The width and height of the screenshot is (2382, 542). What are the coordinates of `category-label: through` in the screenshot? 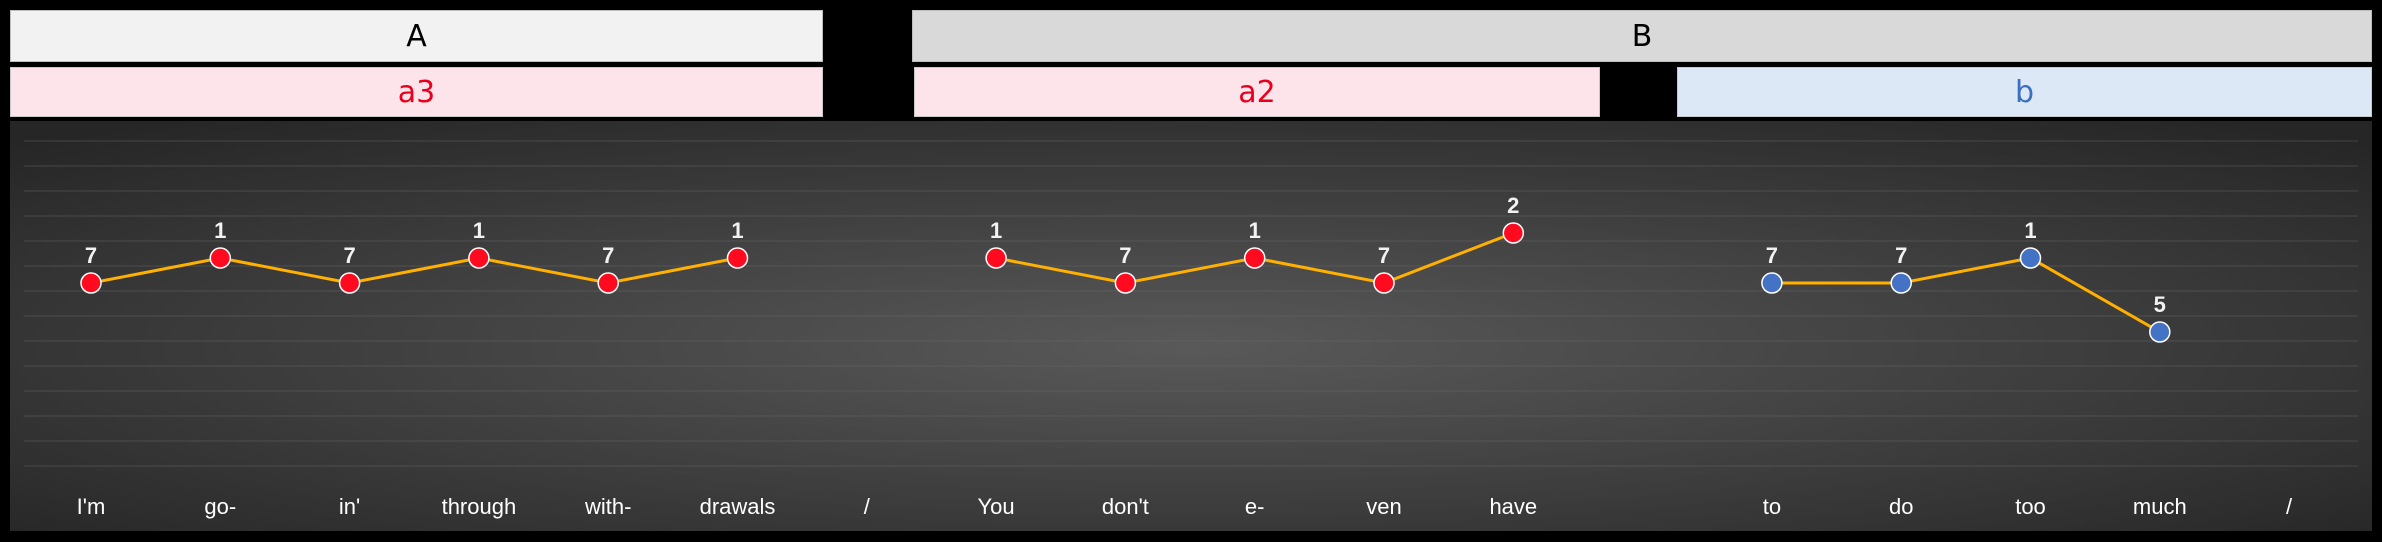 It's located at (479, 506).